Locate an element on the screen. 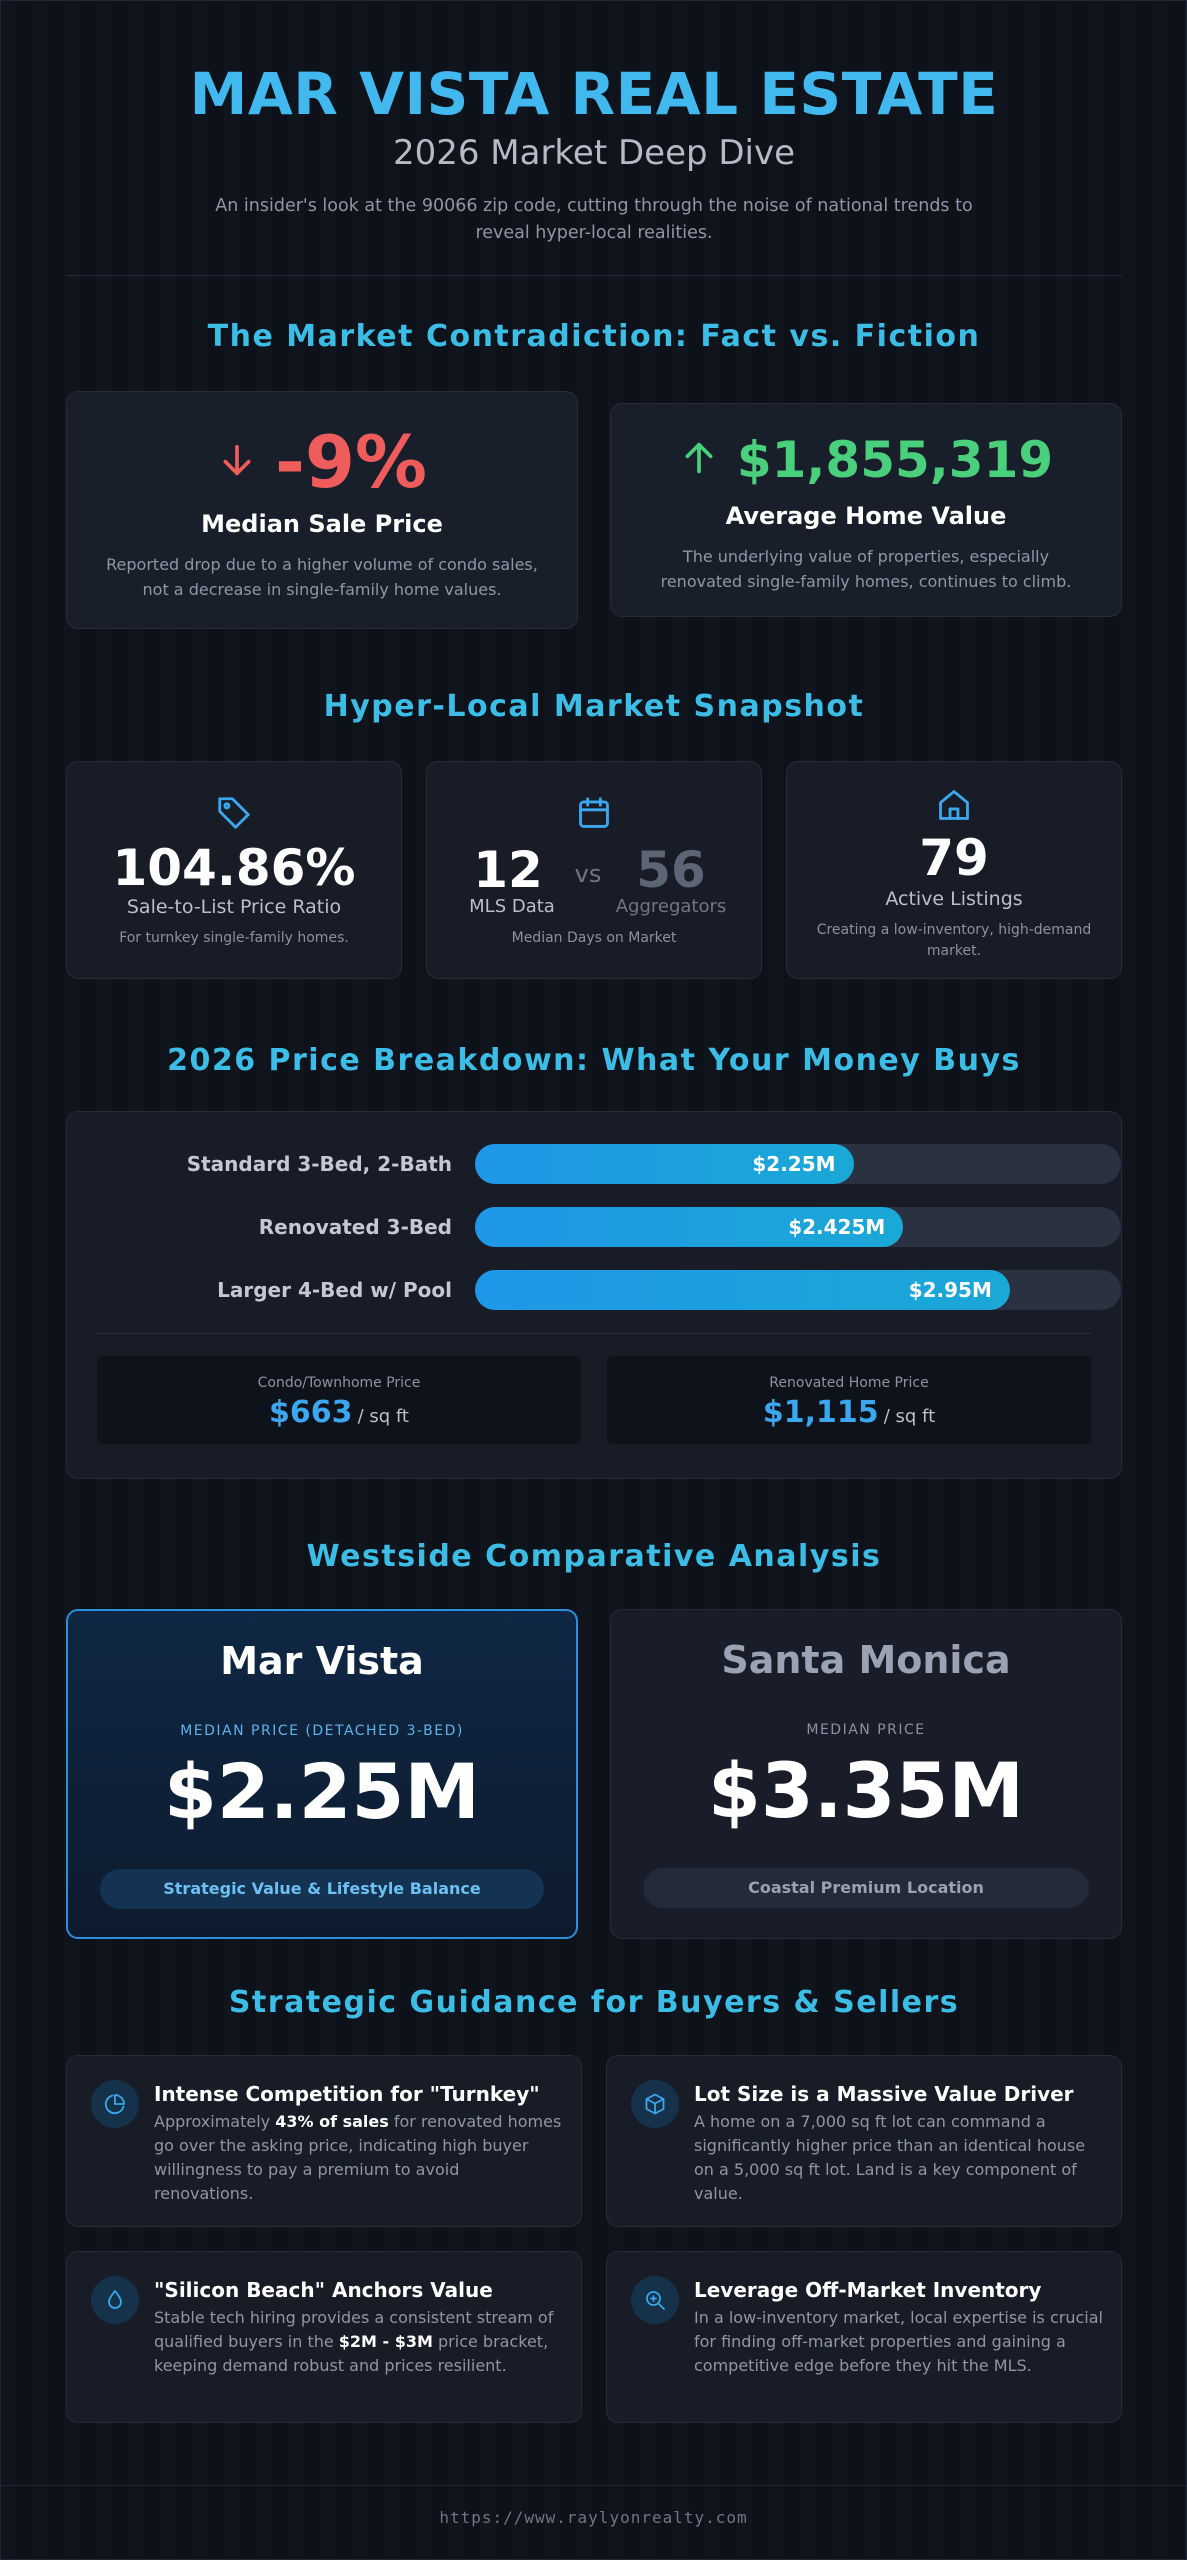  bar-fill: $2.425M is located at coordinates (689, 1227).